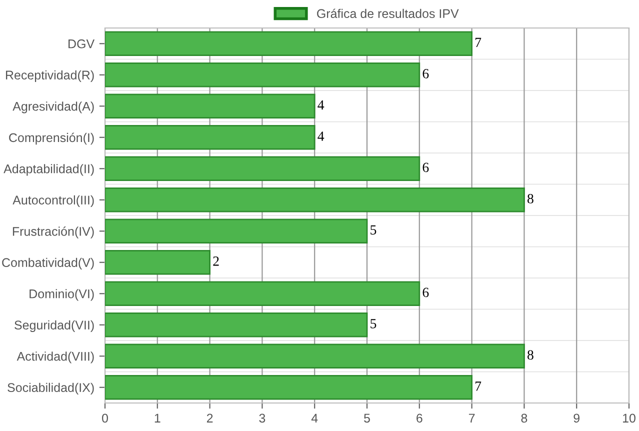  I want to click on x-tick-label: 10, so click(629, 418).